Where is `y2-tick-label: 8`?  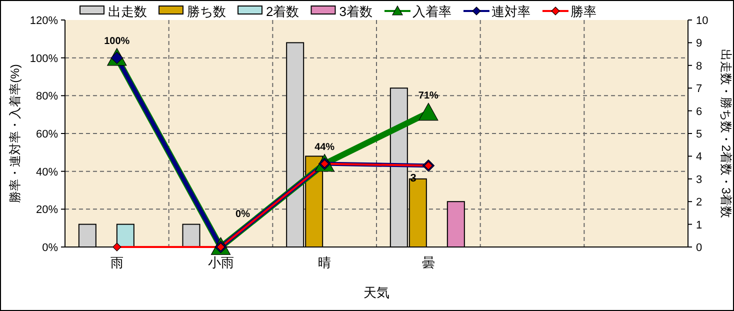
y2-tick-label: 8 is located at coordinates (699, 66).